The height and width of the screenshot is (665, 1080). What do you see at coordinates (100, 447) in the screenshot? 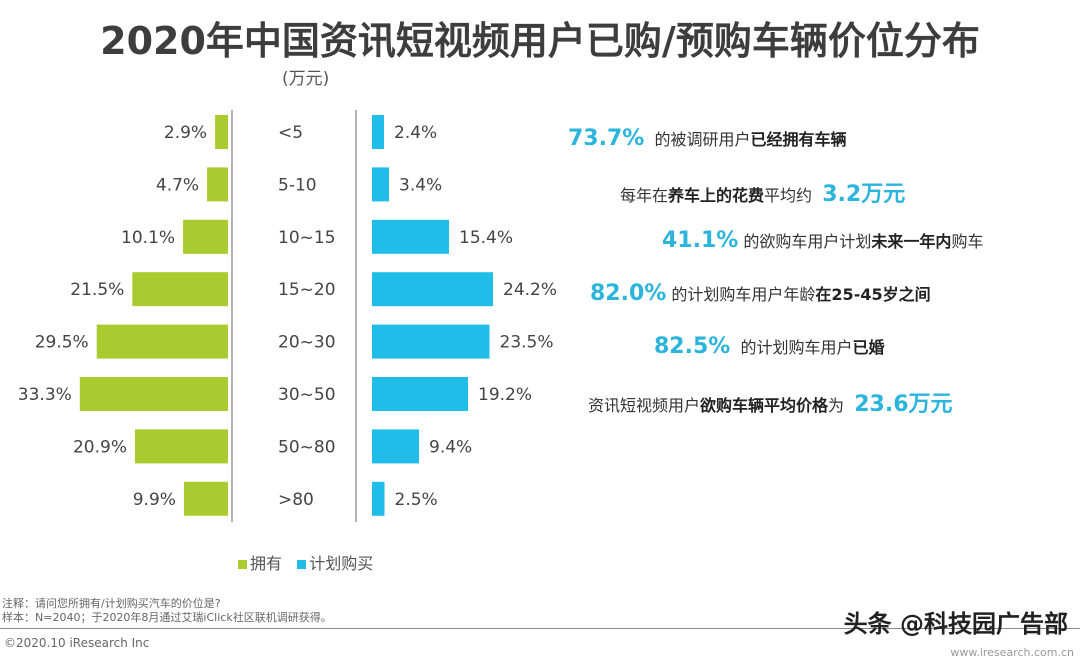
I see `data-label-own: 20.9%` at bounding box center [100, 447].